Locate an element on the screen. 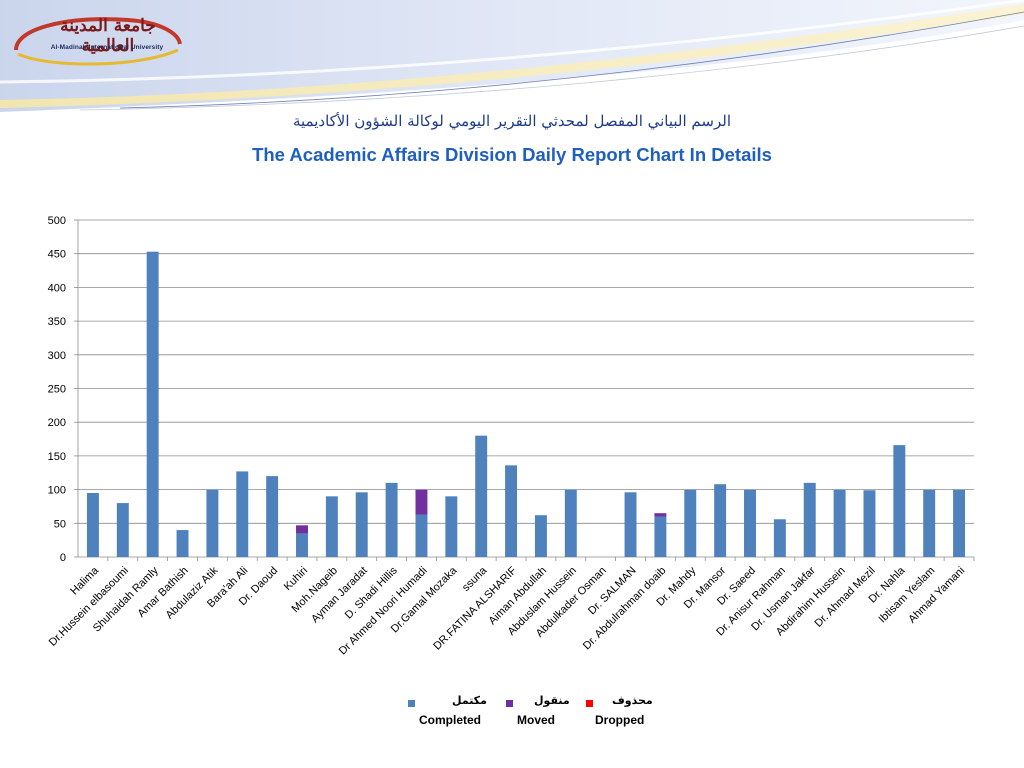 The height and width of the screenshot is (768, 1024). legend-label-arabic-dropped: محذوف is located at coordinates (632, 700).